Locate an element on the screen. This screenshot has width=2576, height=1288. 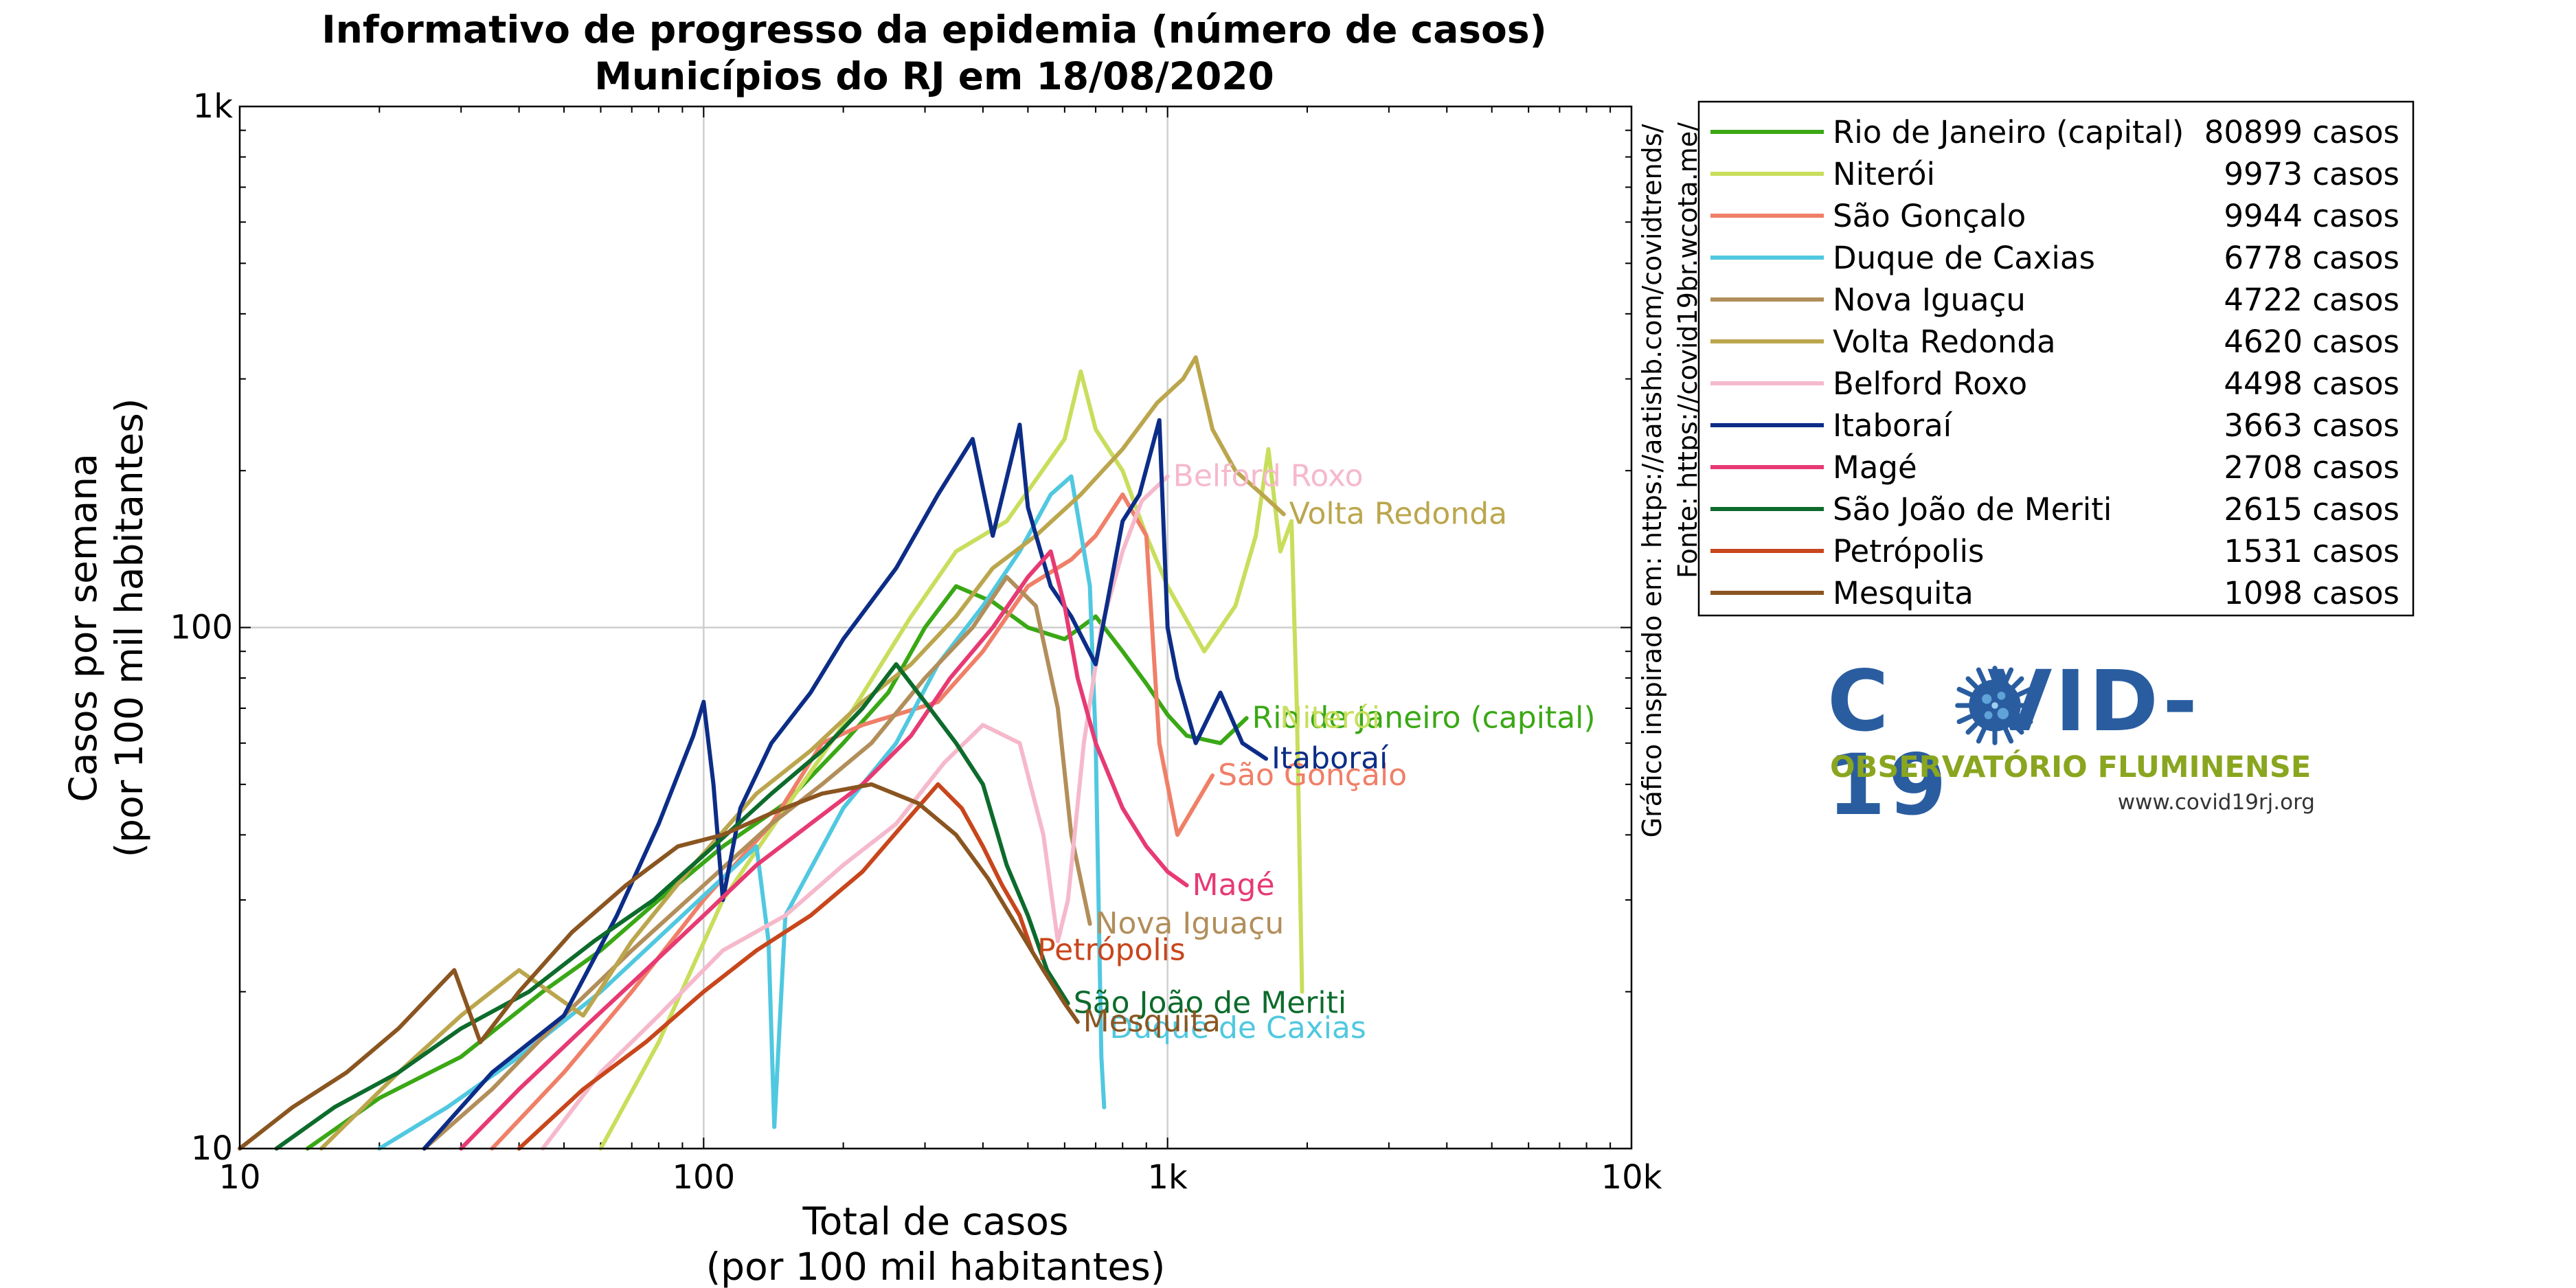
legend-series-total: 4498 casos is located at coordinates (2311, 383).